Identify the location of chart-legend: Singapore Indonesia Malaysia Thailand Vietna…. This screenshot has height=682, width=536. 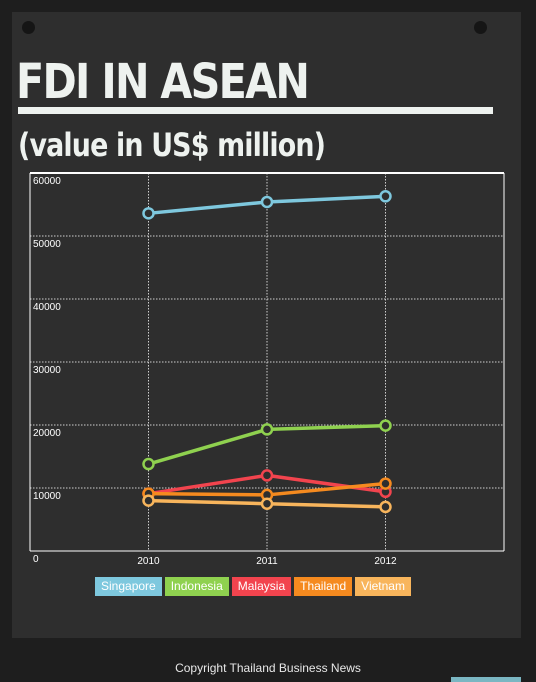
(253, 586).